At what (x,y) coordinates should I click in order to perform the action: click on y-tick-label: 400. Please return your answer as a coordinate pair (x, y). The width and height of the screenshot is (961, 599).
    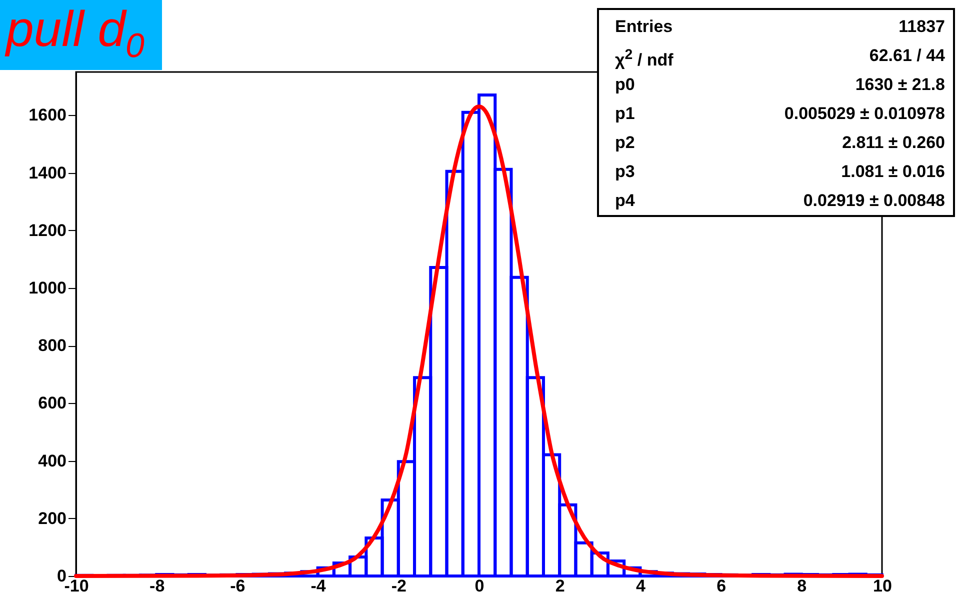
    Looking at the image, I should click on (52, 460).